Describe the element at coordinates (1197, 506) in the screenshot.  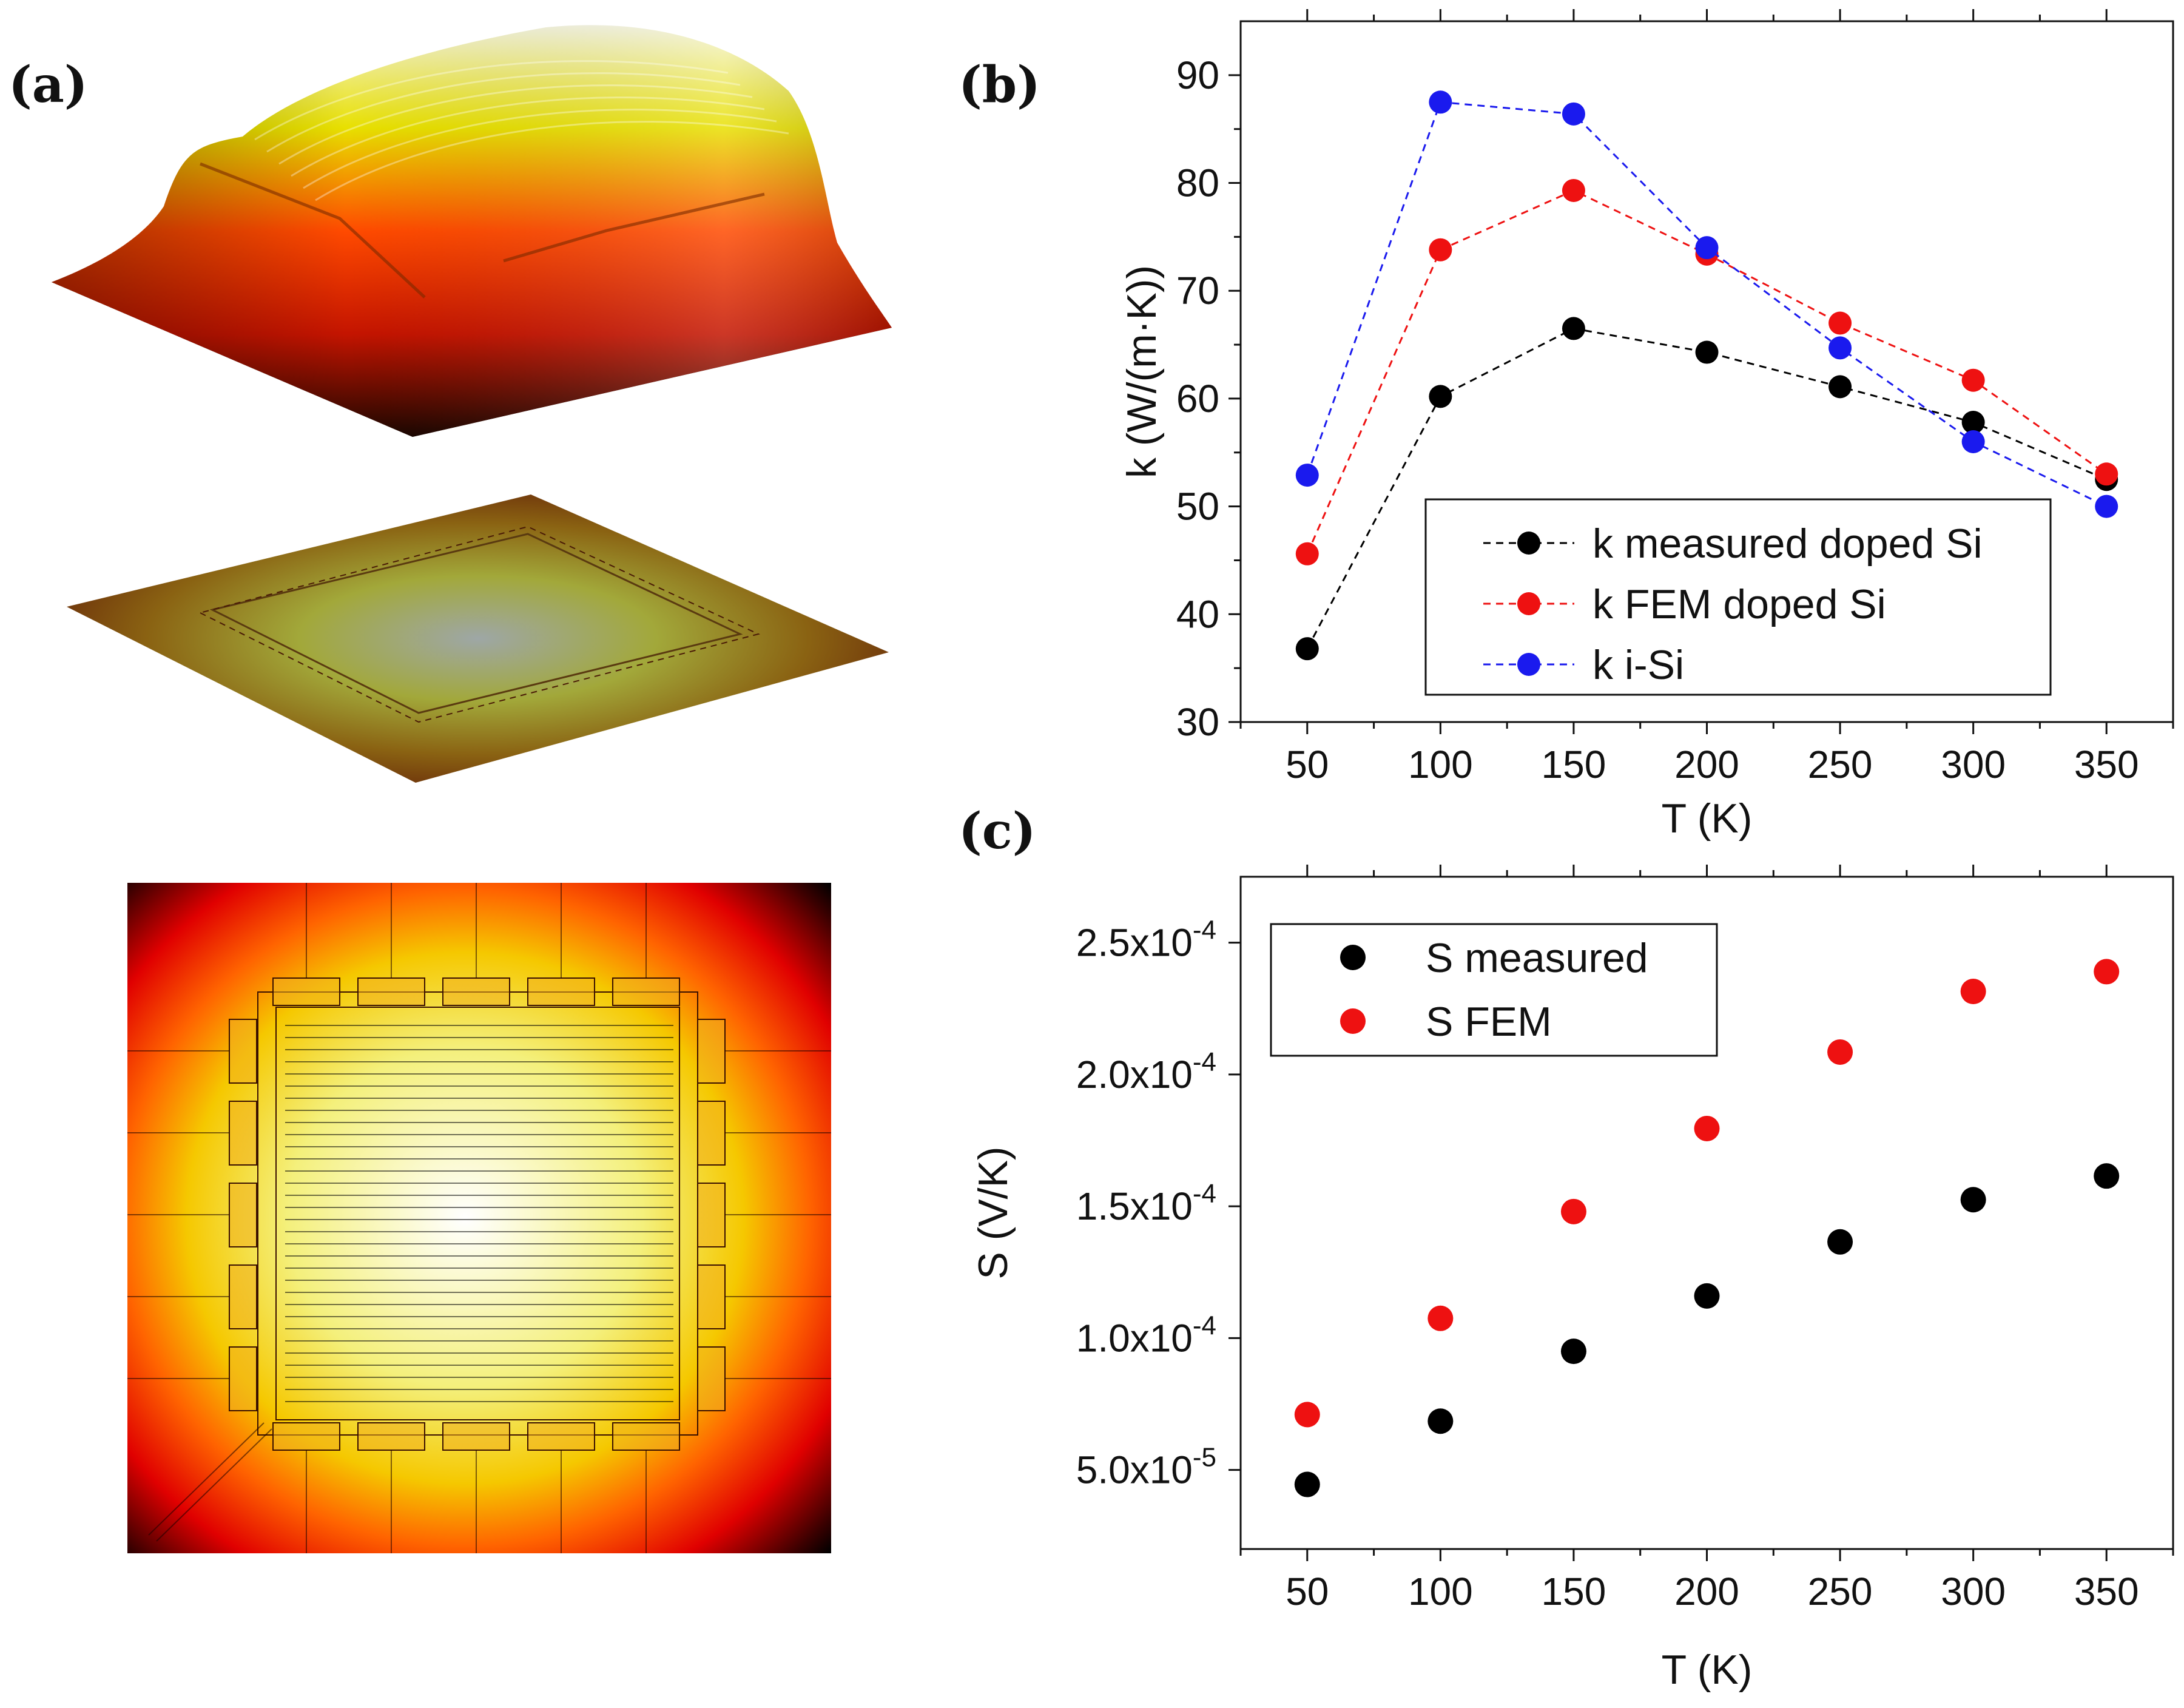
I see `y-tick-label: 50` at that location.